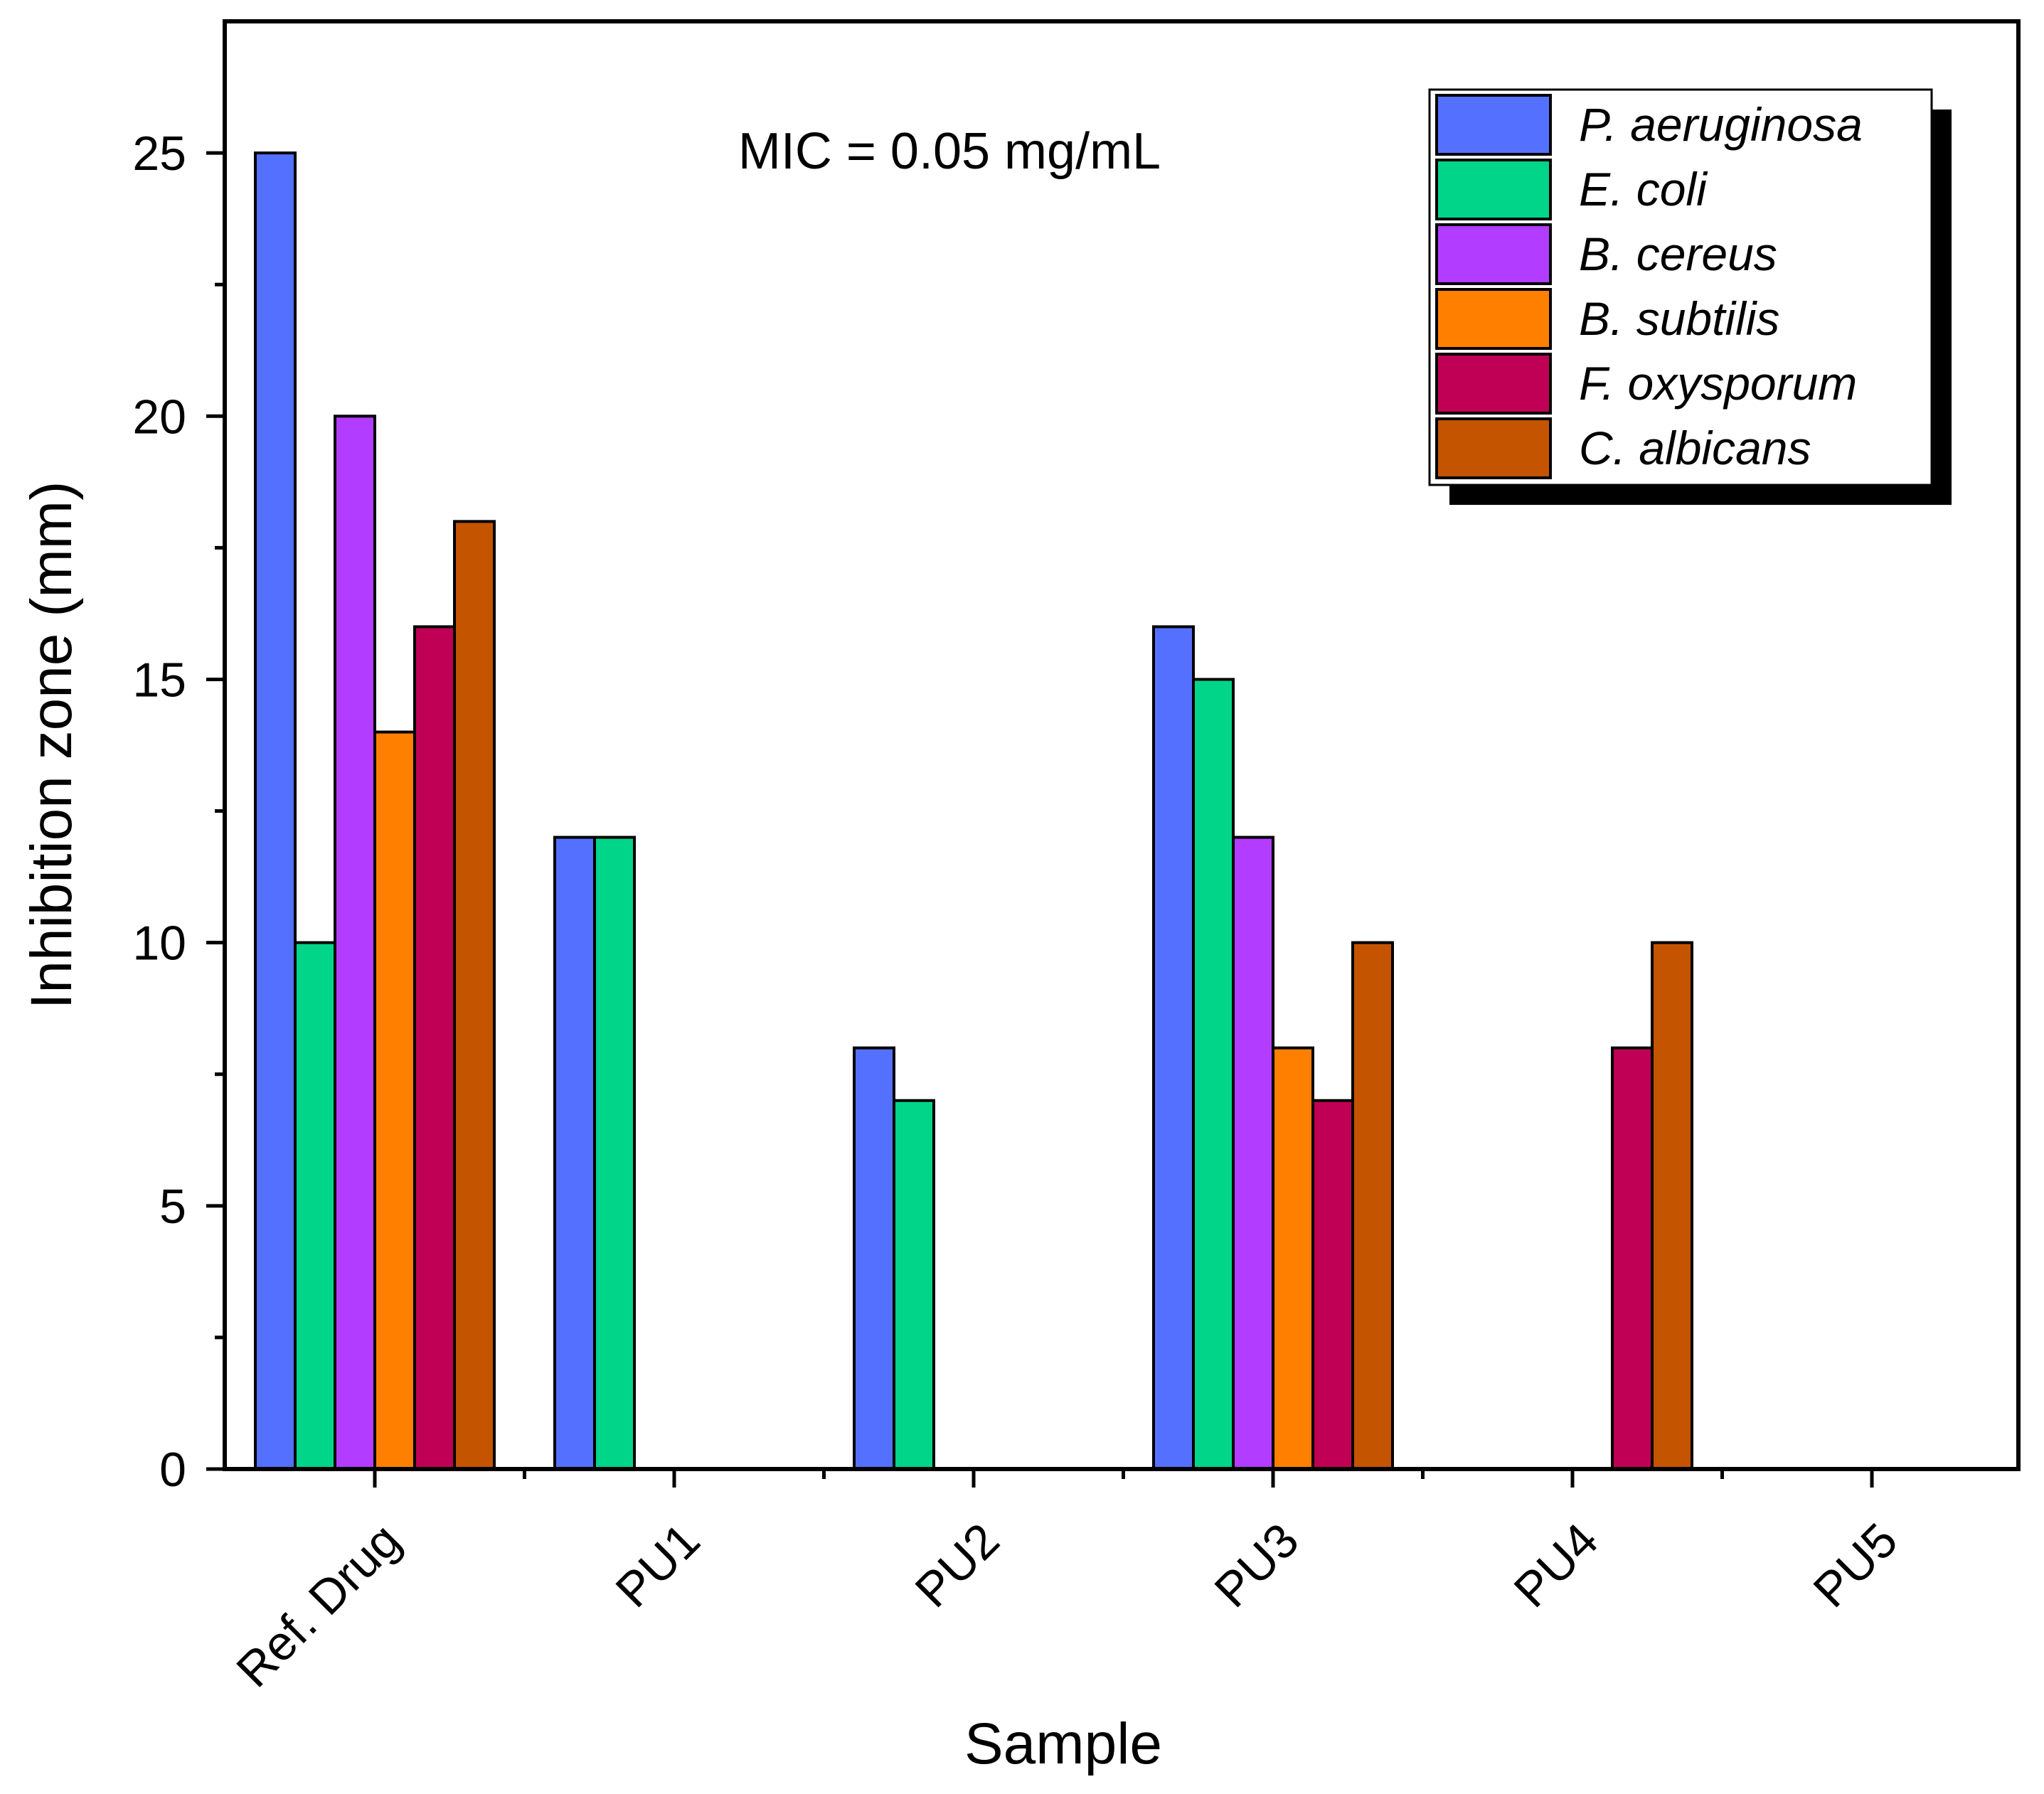 The width and height of the screenshot is (2044, 1794). What do you see at coordinates (1721, 124) in the screenshot?
I see `legend-label-p-aeruginosa: P. aeruginosa` at bounding box center [1721, 124].